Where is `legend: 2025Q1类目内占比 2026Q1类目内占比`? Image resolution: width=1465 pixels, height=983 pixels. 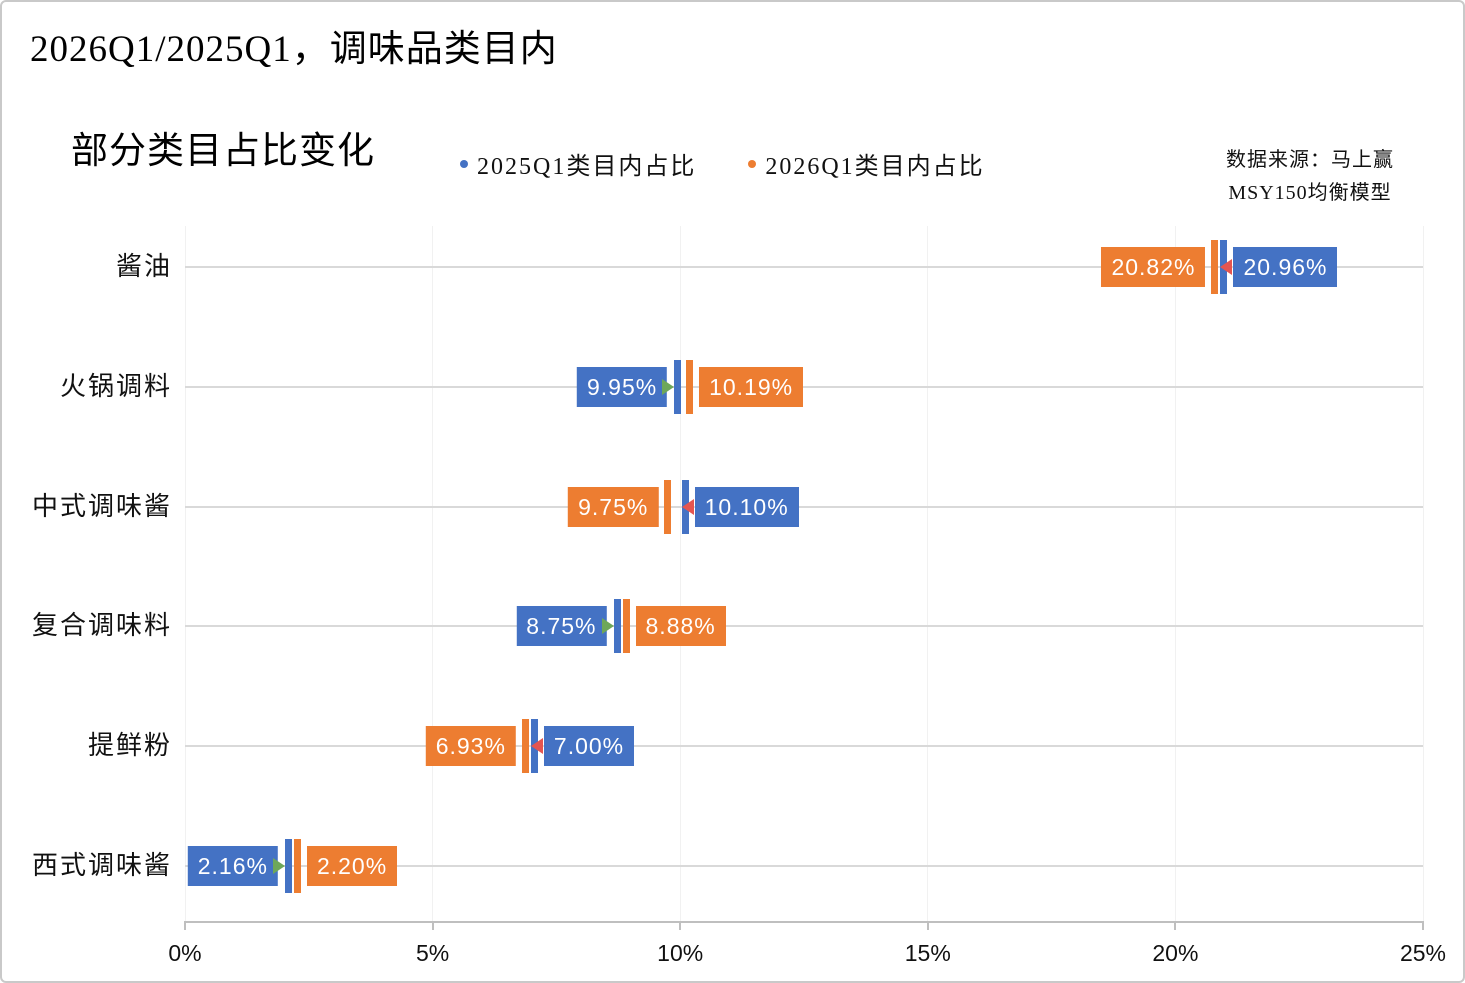 legend: 2025Q1类目内占比 2026Q1类目内占比 is located at coordinates (722, 163).